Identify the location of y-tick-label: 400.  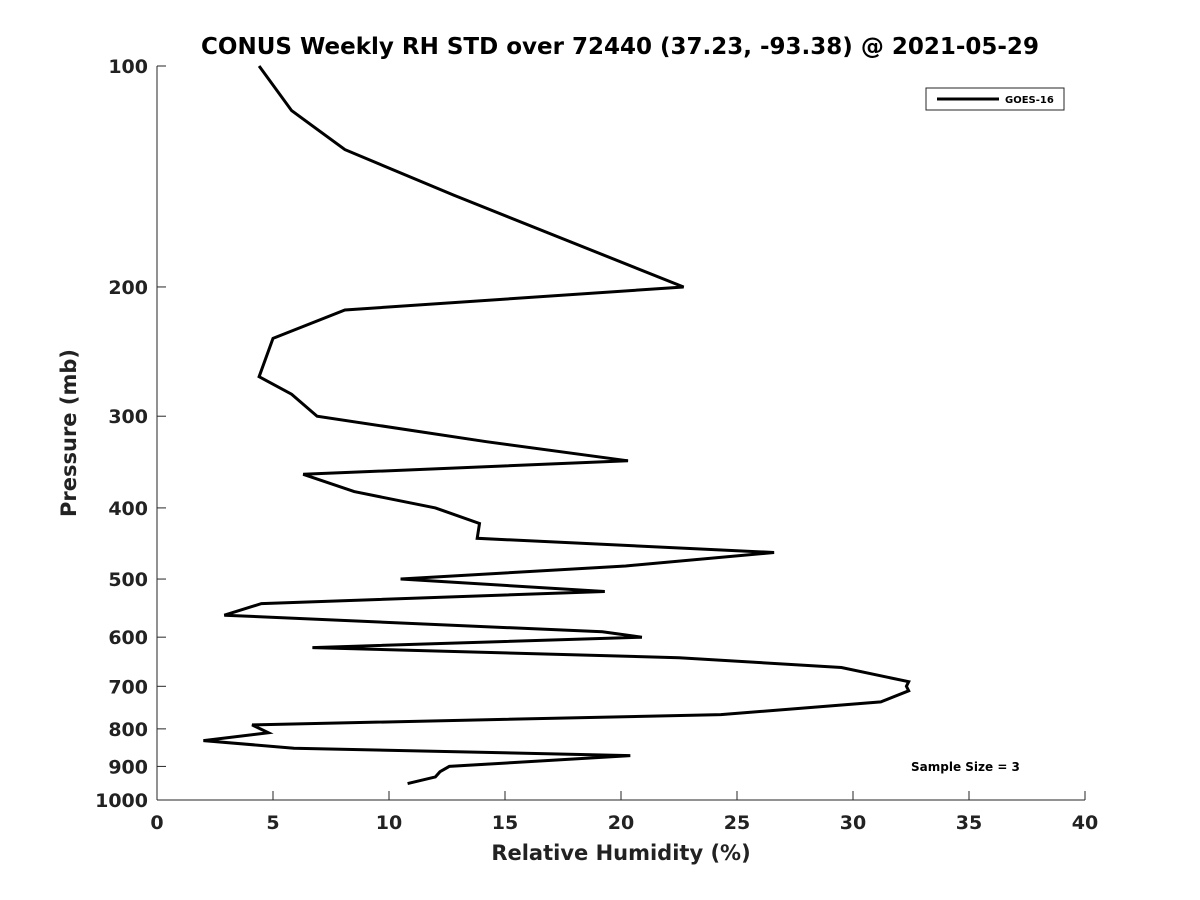
(128, 509).